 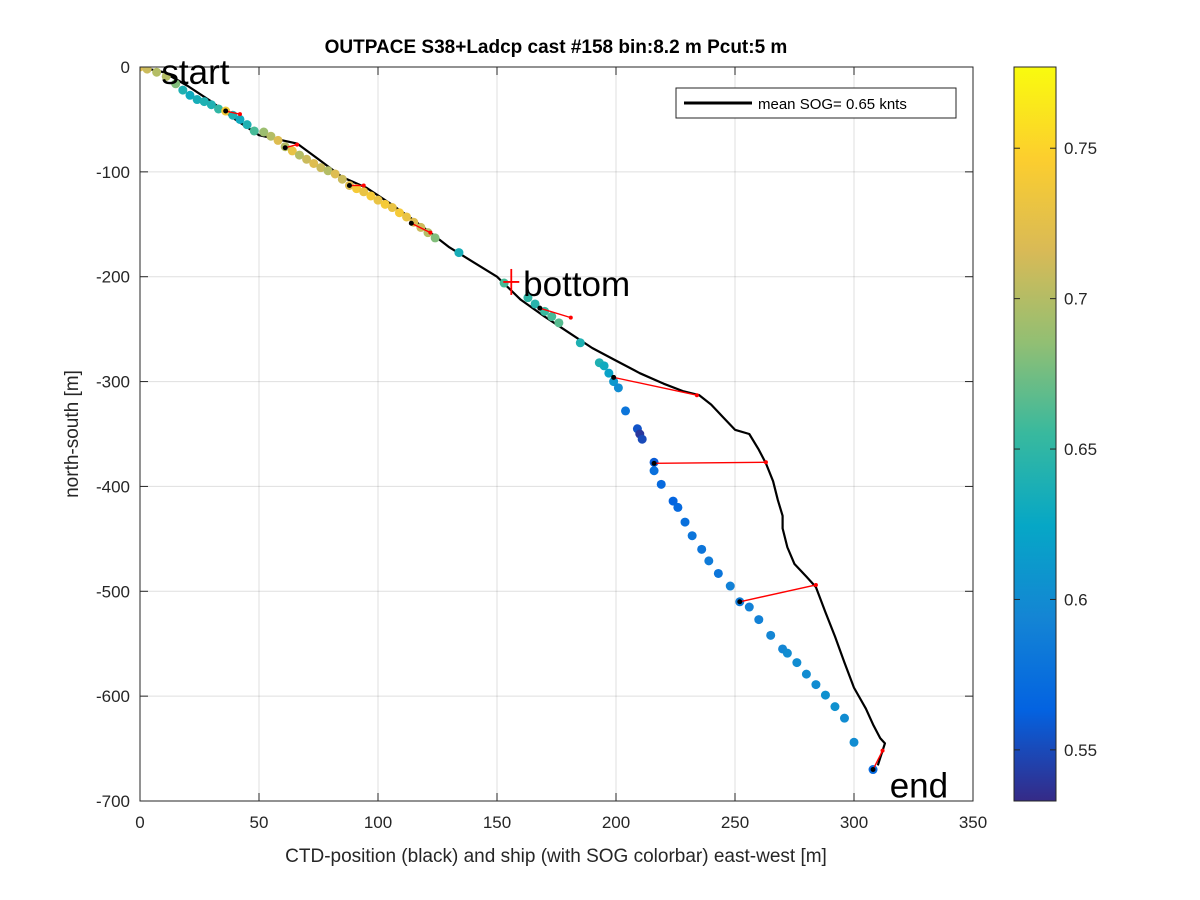 I want to click on markers, so click(x=511, y=281).